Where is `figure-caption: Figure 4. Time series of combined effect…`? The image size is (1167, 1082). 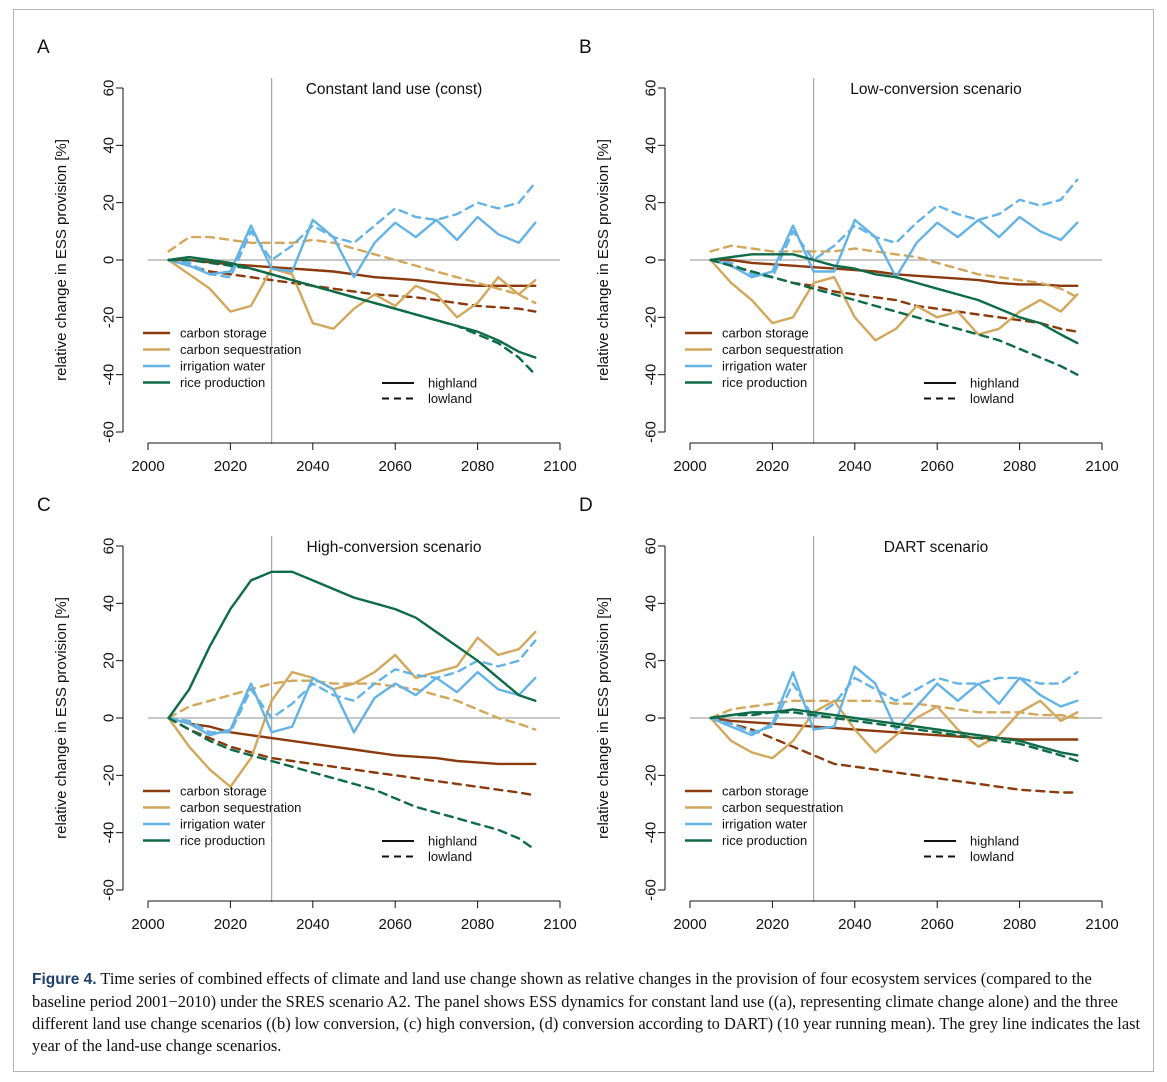 figure-caption: Figure 4. Time series of combined effect… is located at coordinates (587, 1012).